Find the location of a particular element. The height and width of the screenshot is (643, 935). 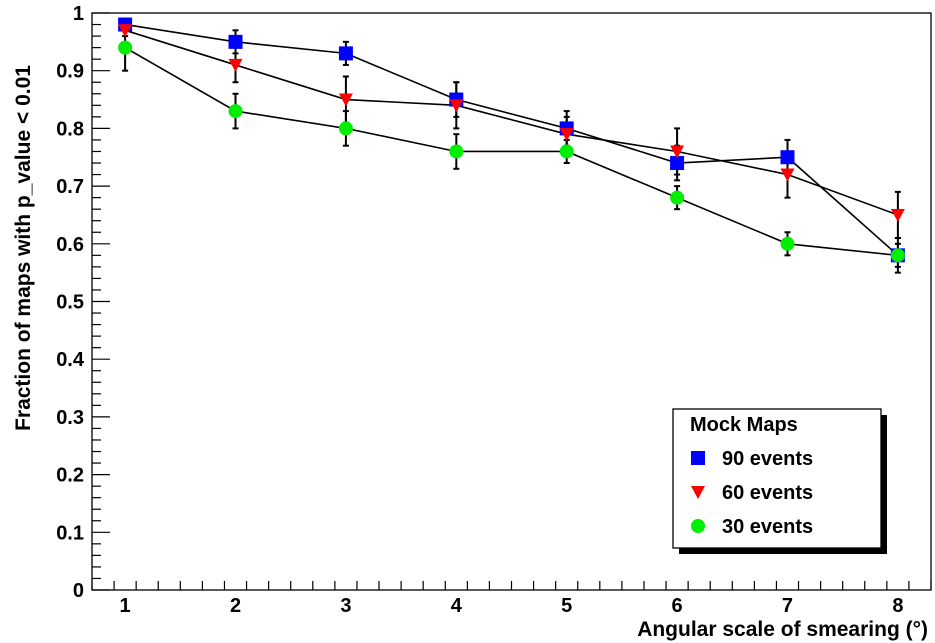

y-tick-label: 0.4 is located at coordinates (70, 360).